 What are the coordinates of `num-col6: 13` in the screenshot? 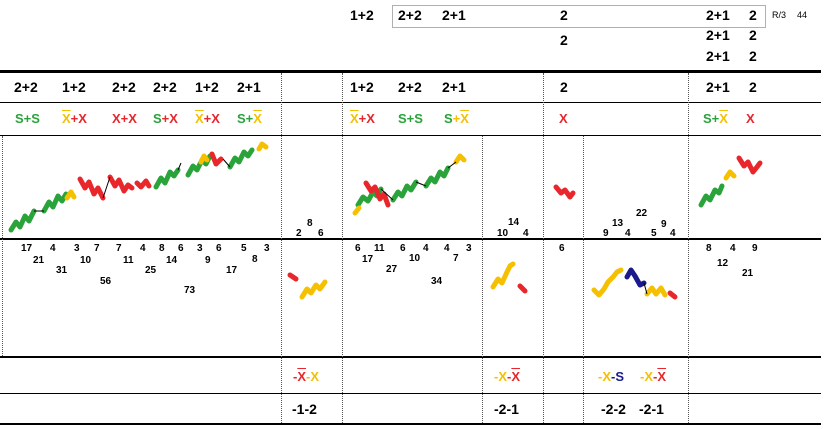 It's located at (618, 223).